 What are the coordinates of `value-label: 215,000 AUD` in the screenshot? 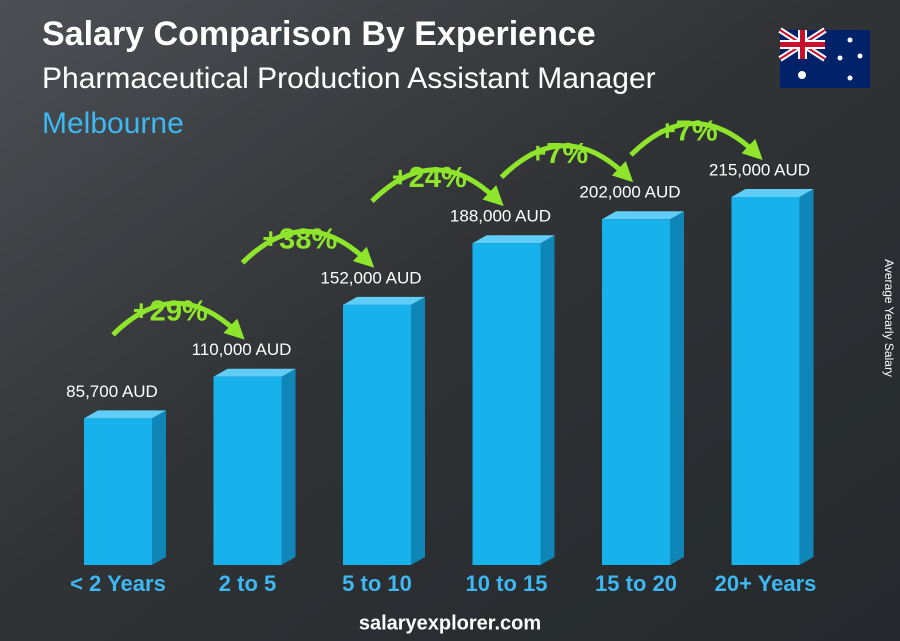 It's located at (759, 169).